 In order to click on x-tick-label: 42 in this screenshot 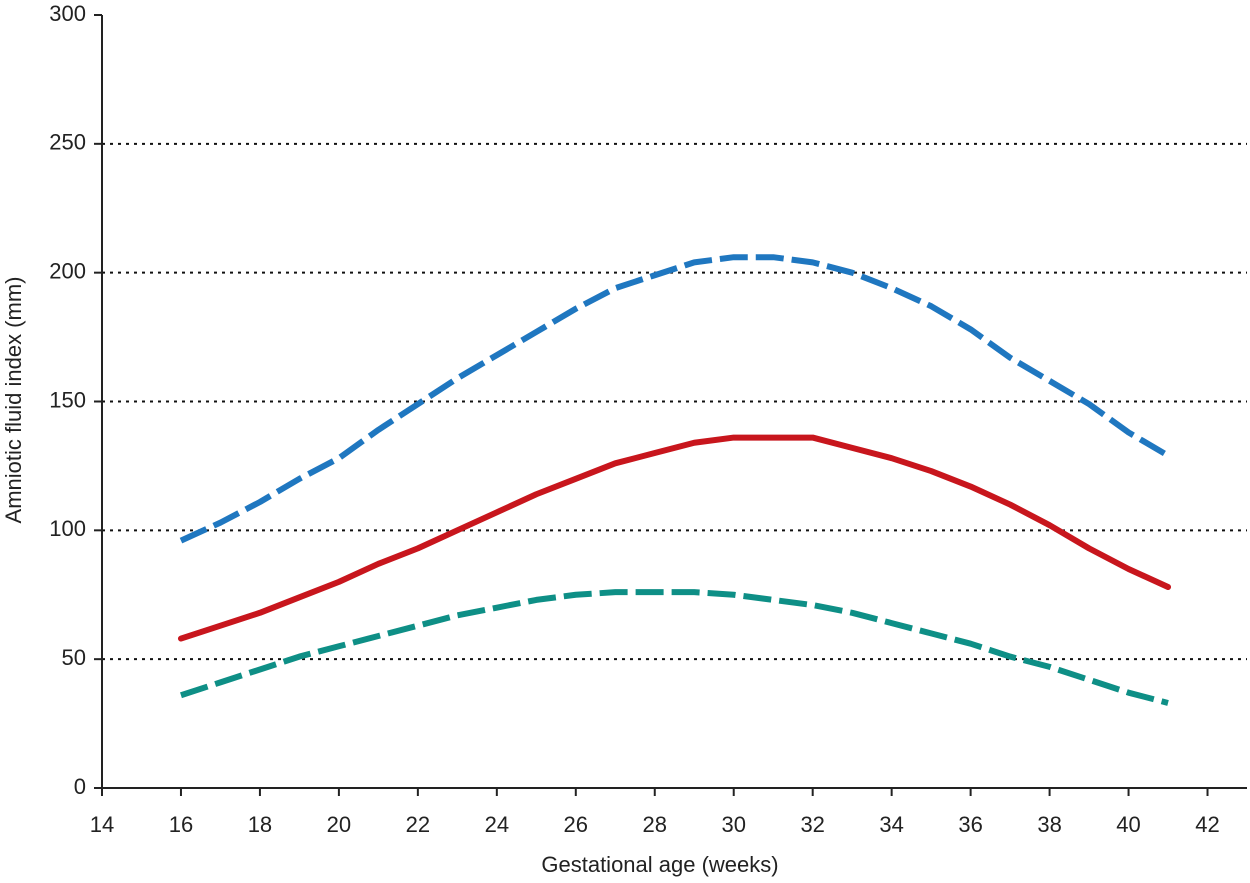, I will do `click(1207, 824)`.